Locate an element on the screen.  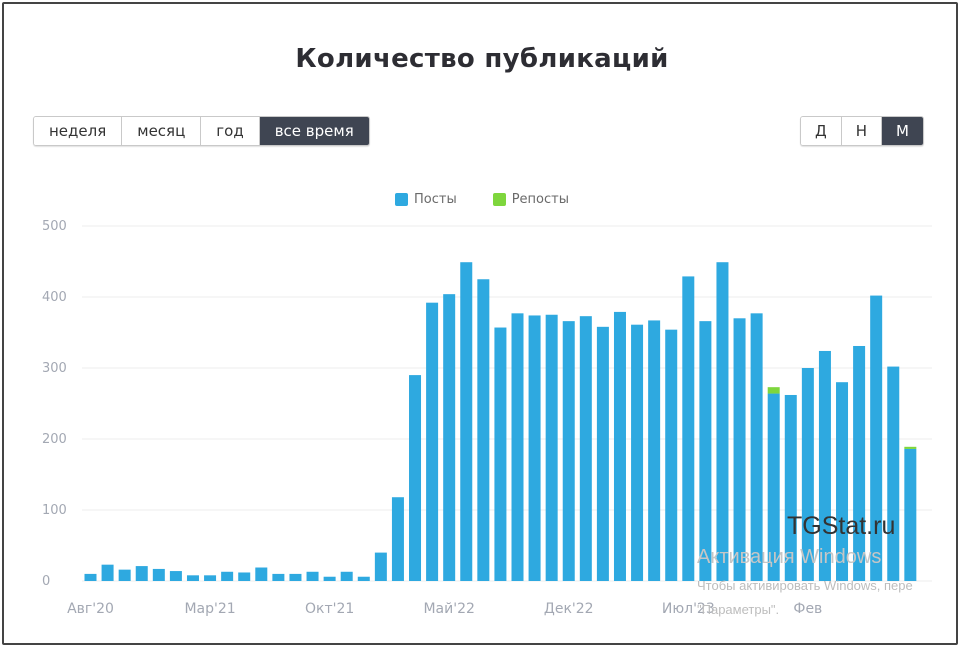
x-tick-label: Мар'21 is located at coordinates (209, 609).